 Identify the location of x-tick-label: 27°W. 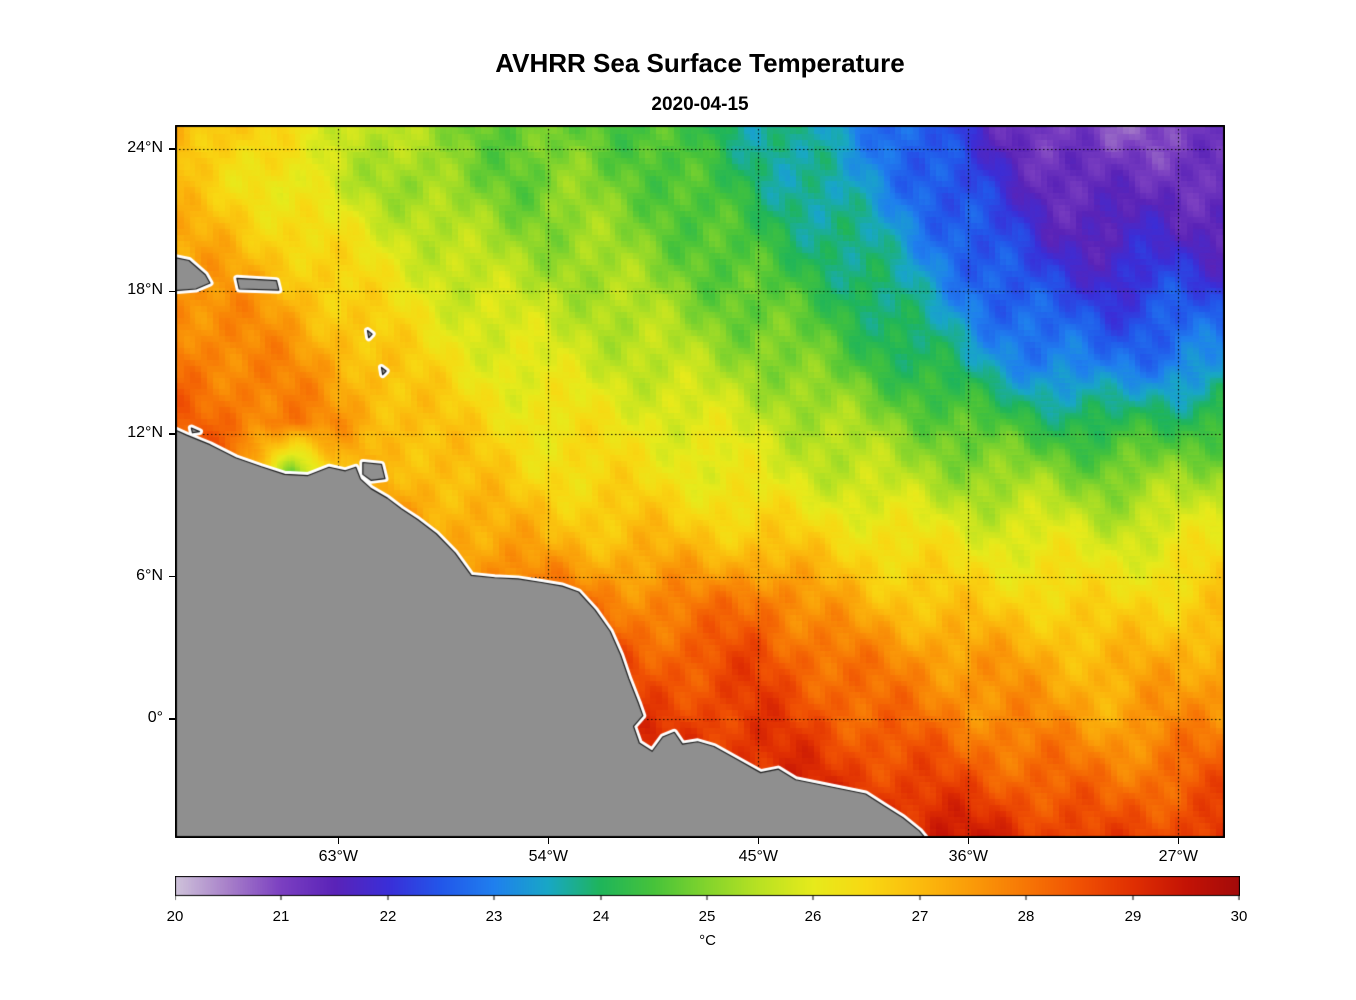
(1178, 856).